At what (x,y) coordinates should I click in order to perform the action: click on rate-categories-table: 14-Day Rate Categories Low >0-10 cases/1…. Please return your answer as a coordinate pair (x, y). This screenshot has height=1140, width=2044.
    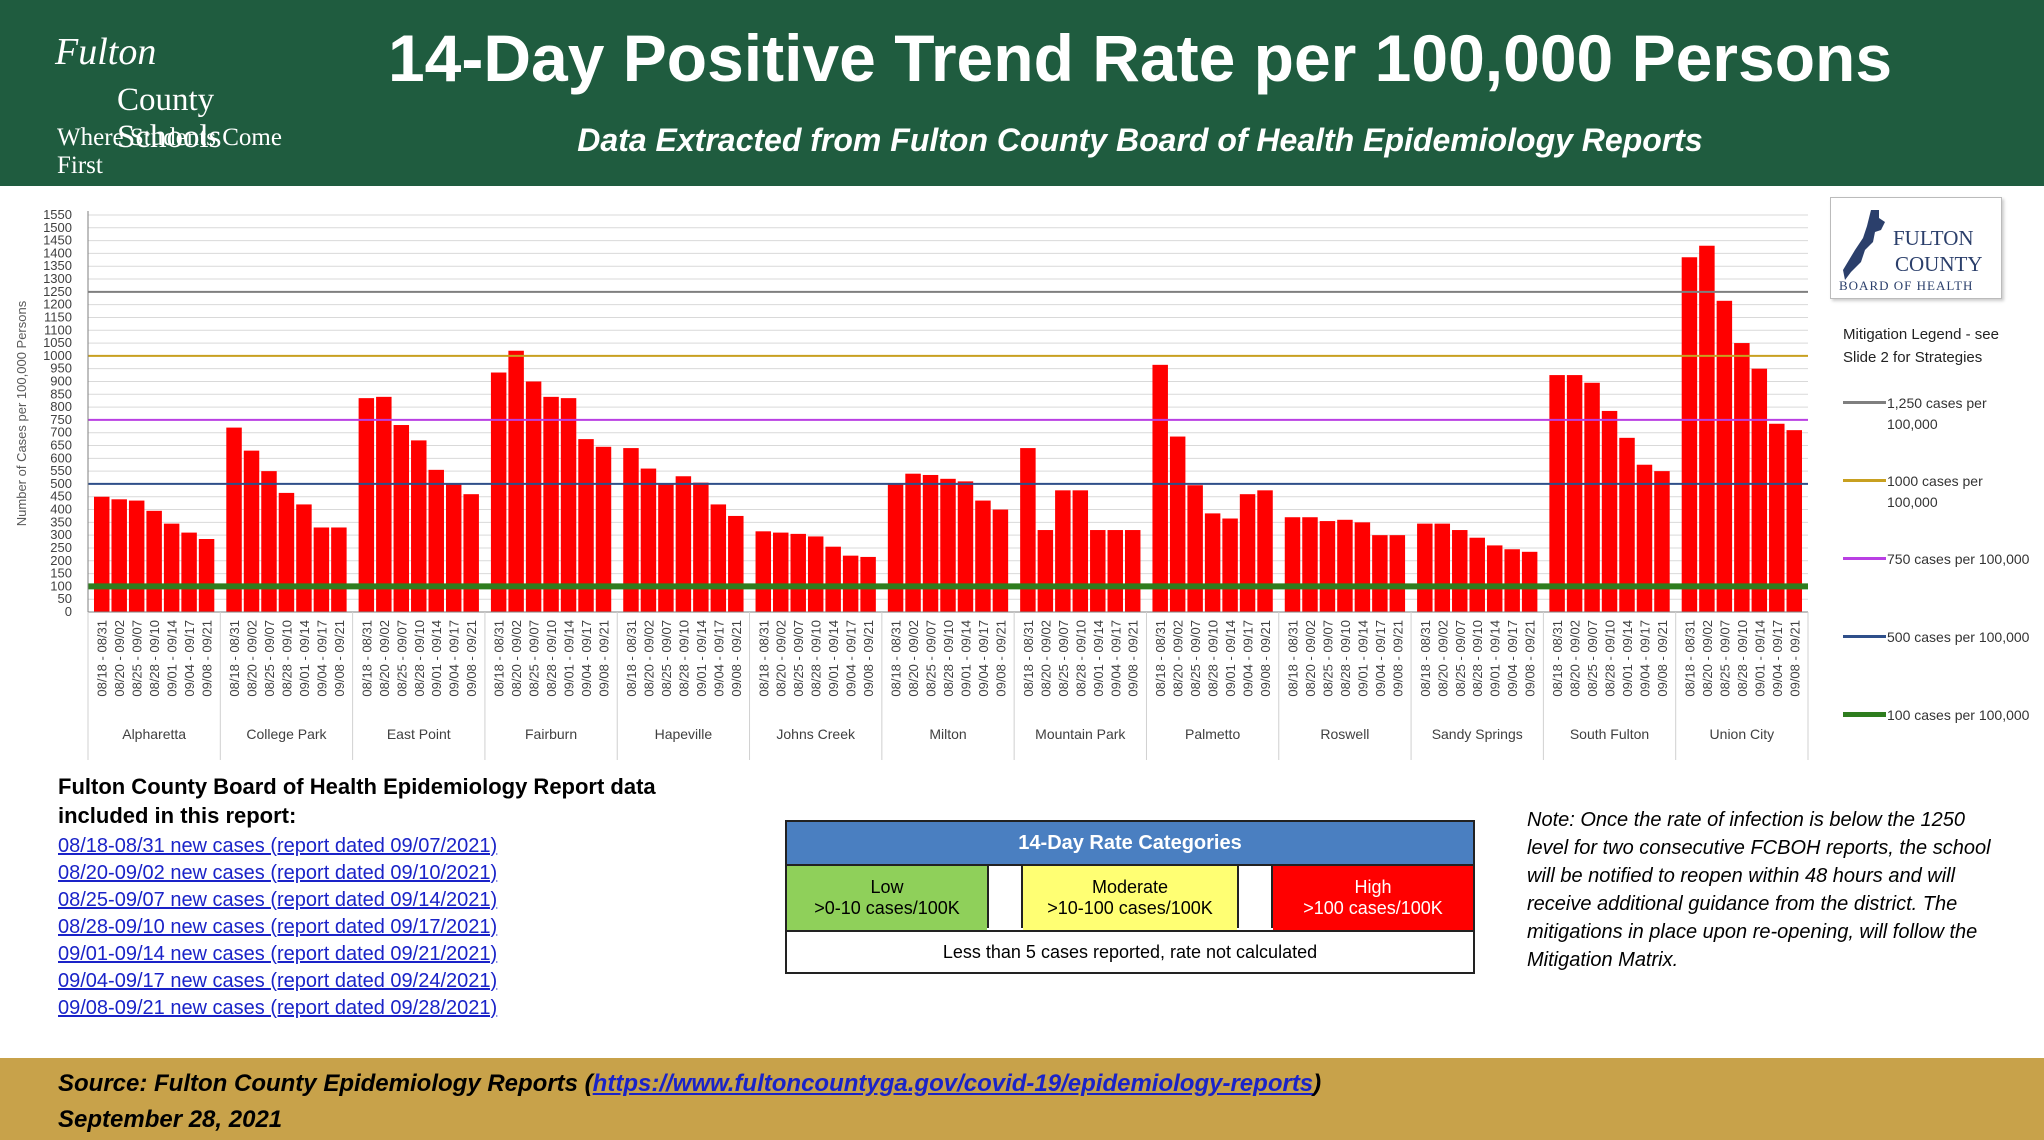
    Looking at the image, I should click on (1130, 897).